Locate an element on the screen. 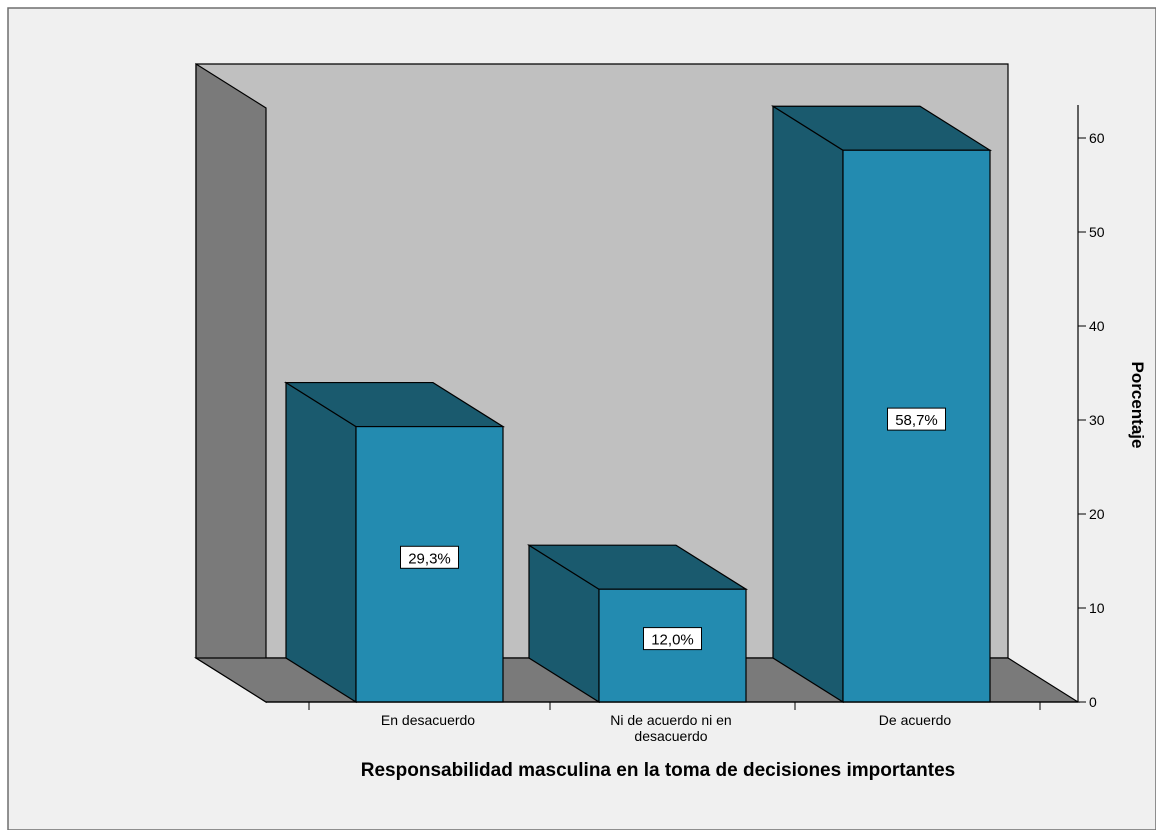 The image size is (1156, 830). data-label-text: 29,3% is located at coordinates (429, 558).